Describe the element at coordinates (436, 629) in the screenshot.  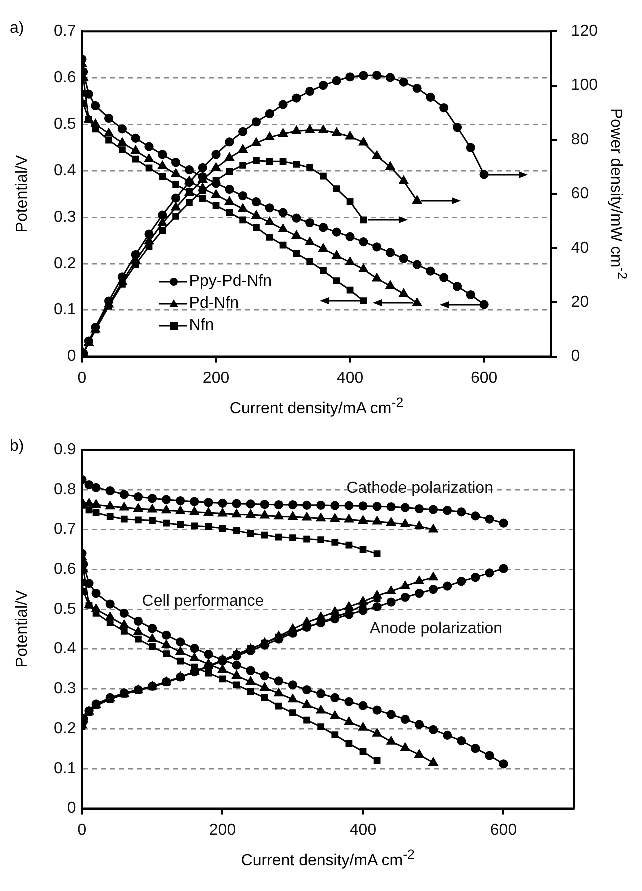
I see `annotation: Anode polarization` at that location.